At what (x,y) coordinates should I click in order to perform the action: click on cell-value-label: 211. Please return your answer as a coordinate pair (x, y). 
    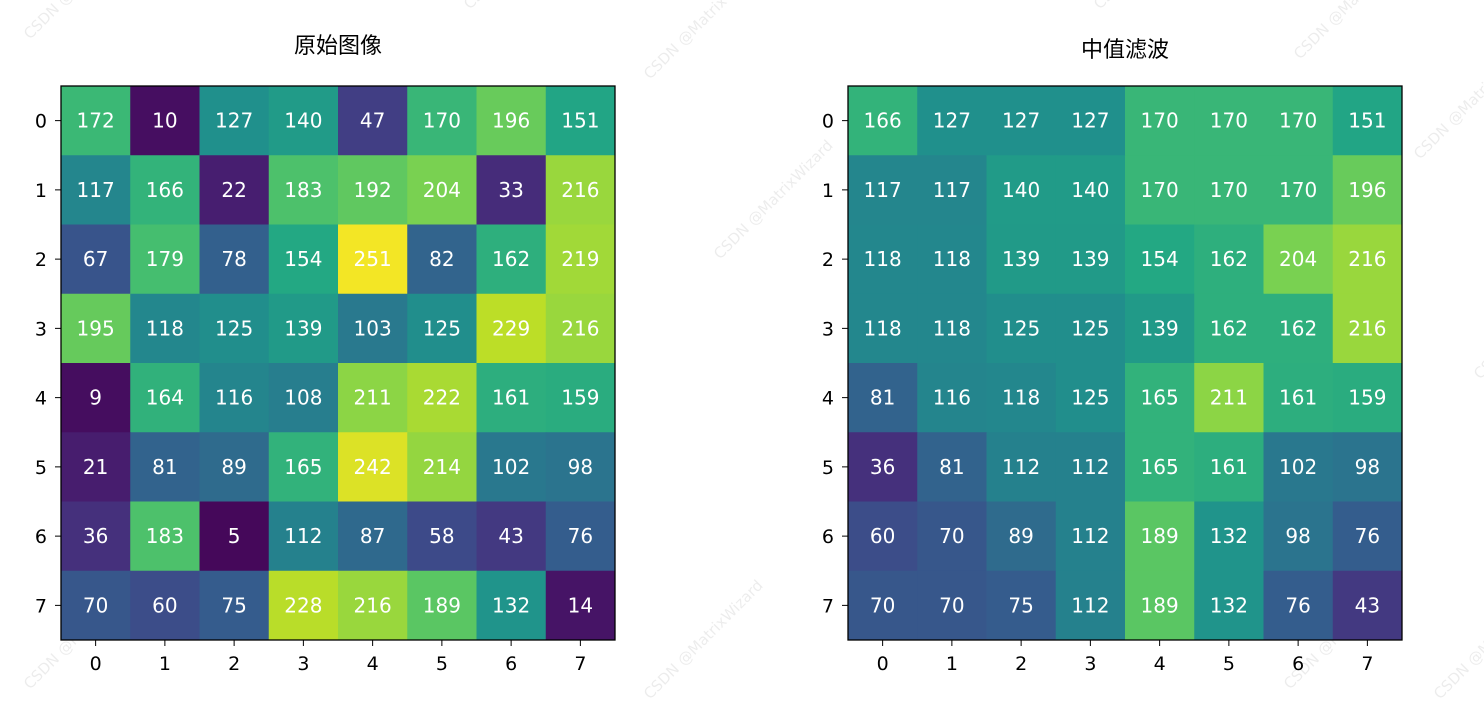
    Looking at the image, I should click on (373, 398).